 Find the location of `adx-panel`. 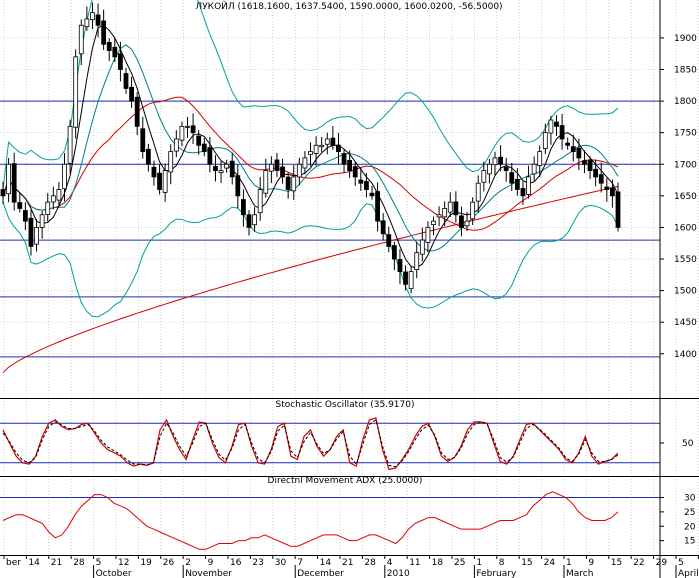

adx-panel is located at coordinates (310, 520).